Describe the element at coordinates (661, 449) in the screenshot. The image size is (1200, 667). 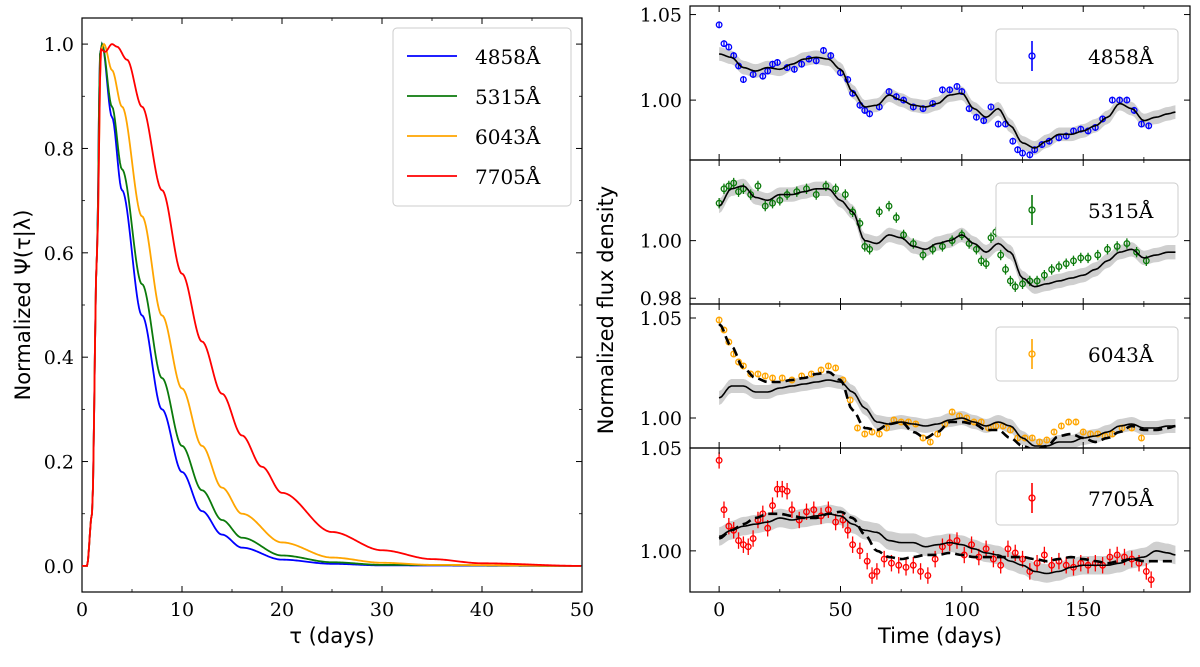
I see `y-tick-label: 1.05` at that location.